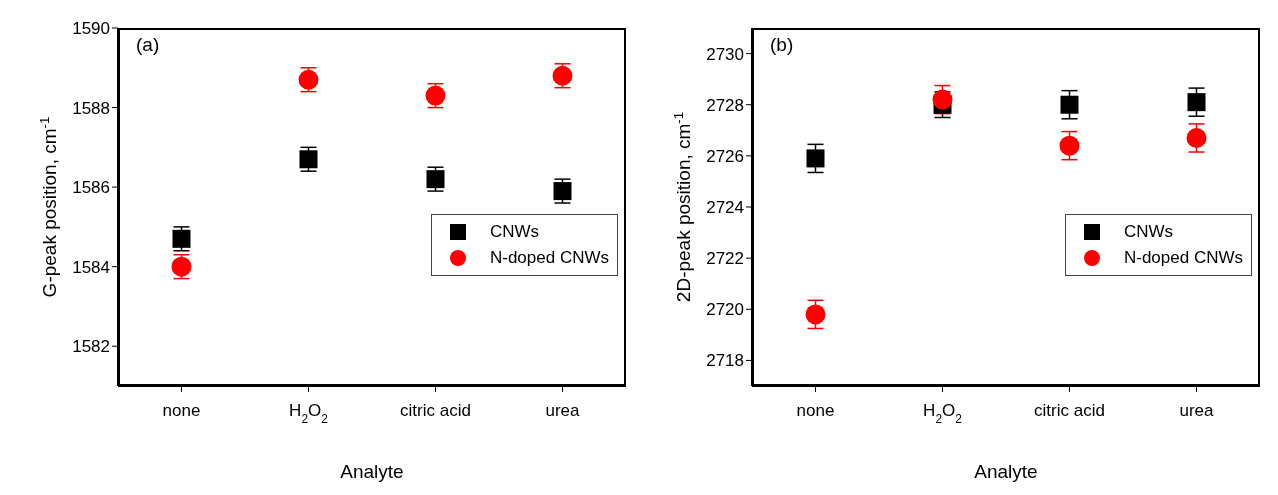 Image resolution: width=1278 pixels, height=495 pixels. Describe the element at coordinates (725, 156) in the screenshot. I see `y-tick-label: 2726` at that location.